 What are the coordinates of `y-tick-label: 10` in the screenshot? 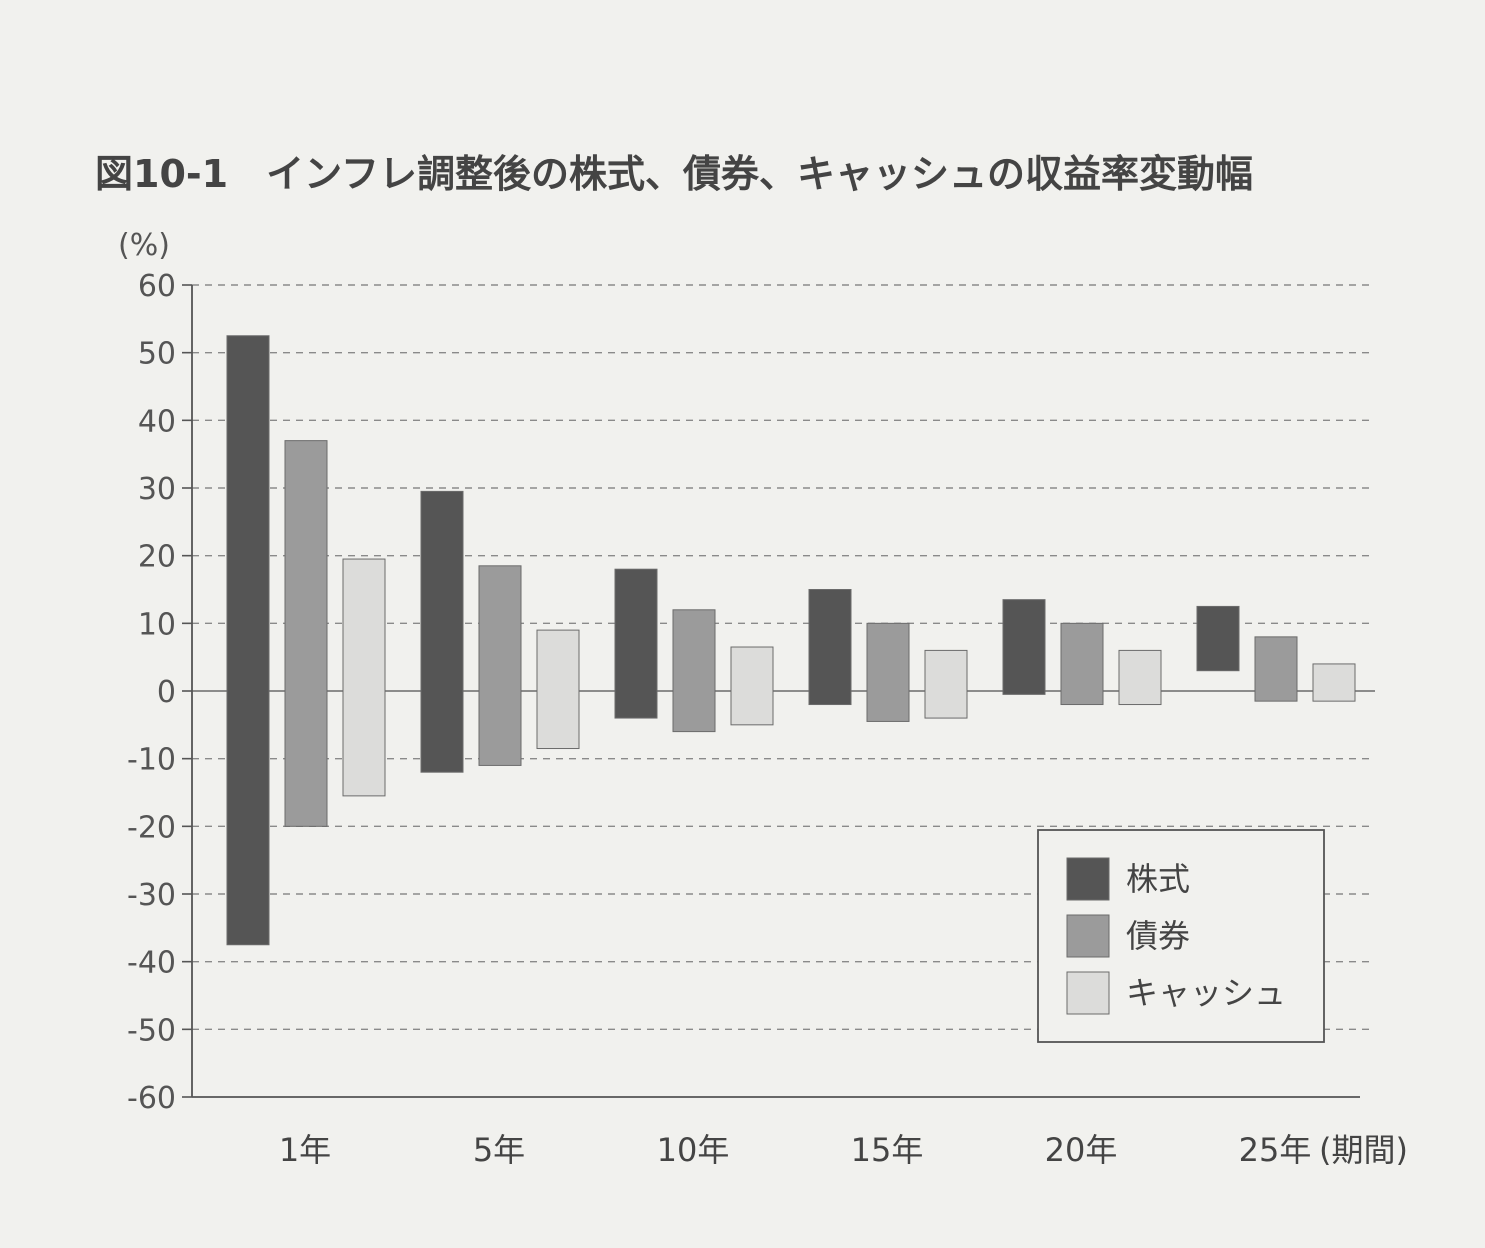 It's located at (157, 624).